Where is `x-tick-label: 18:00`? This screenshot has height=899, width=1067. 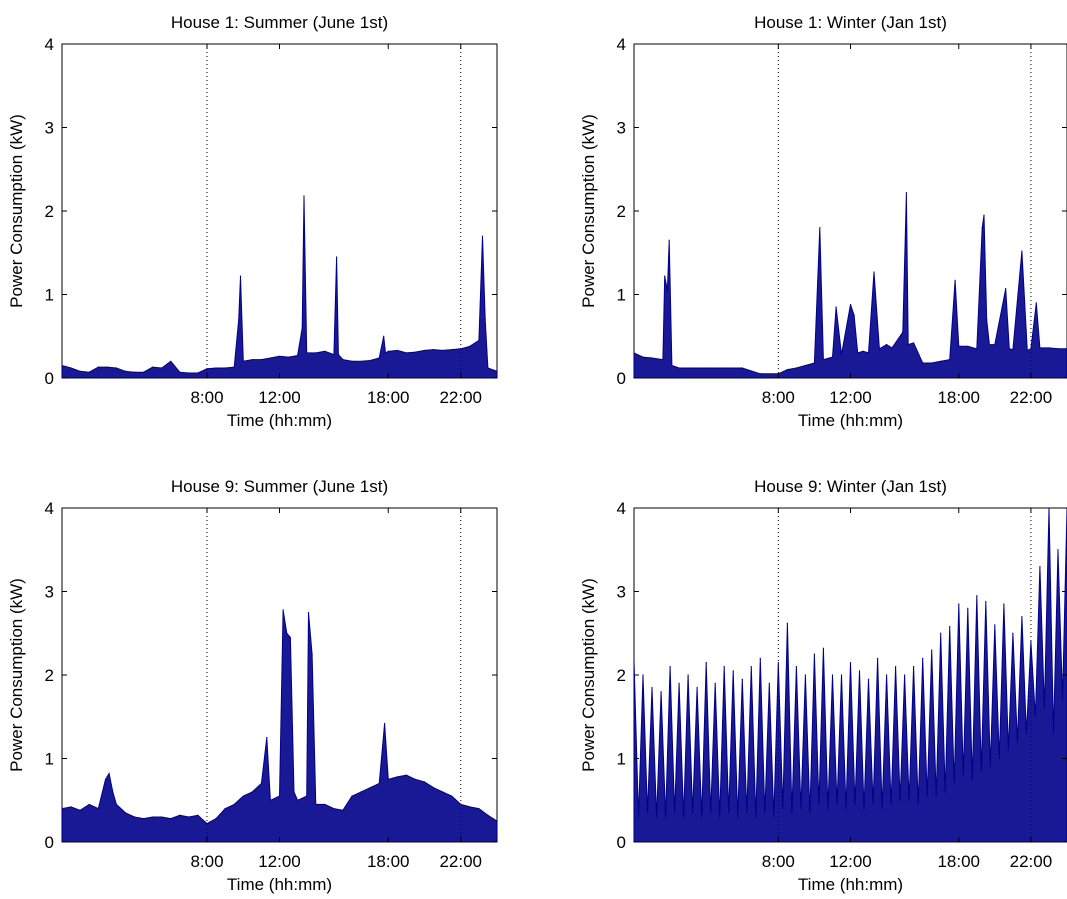 x-tick-label: 18:00 is located at coordinates (958, 861).